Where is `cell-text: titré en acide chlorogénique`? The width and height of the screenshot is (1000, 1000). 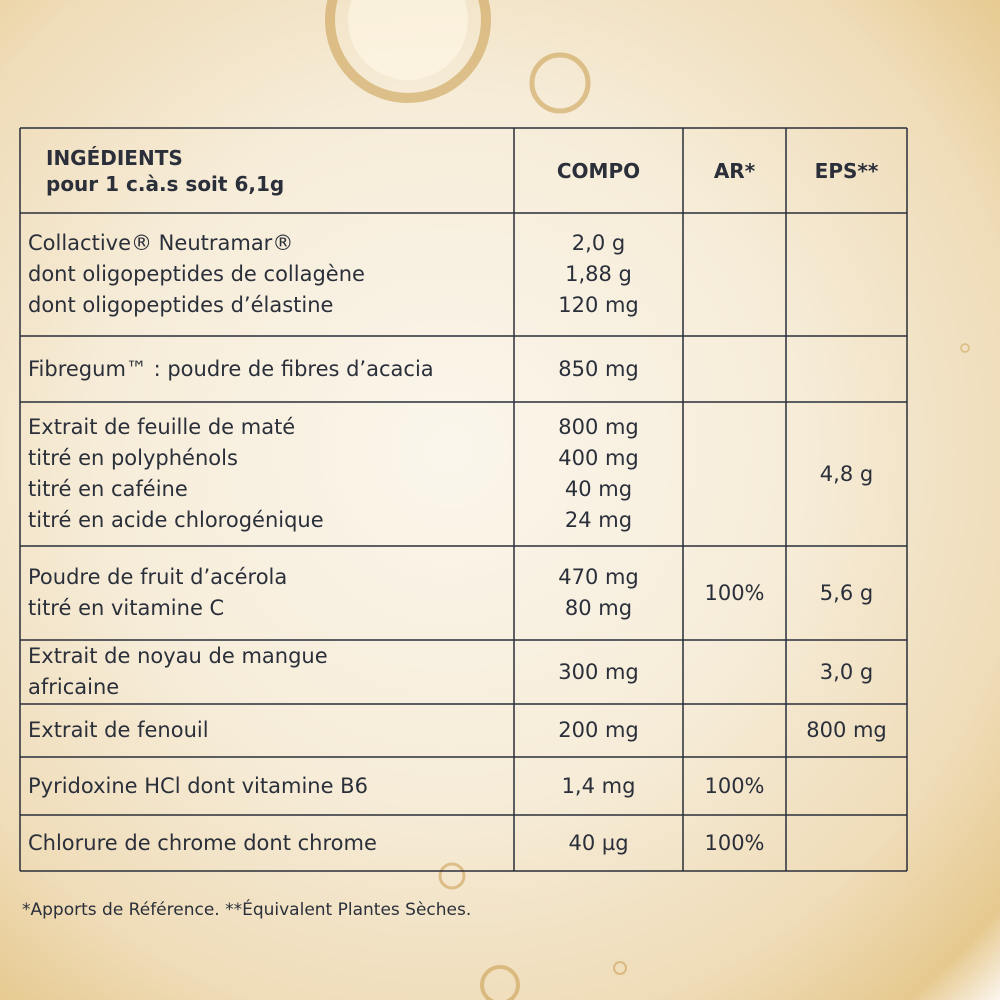
cell-text: titré en acide chlorogénique is located at coordinates (176, 520).